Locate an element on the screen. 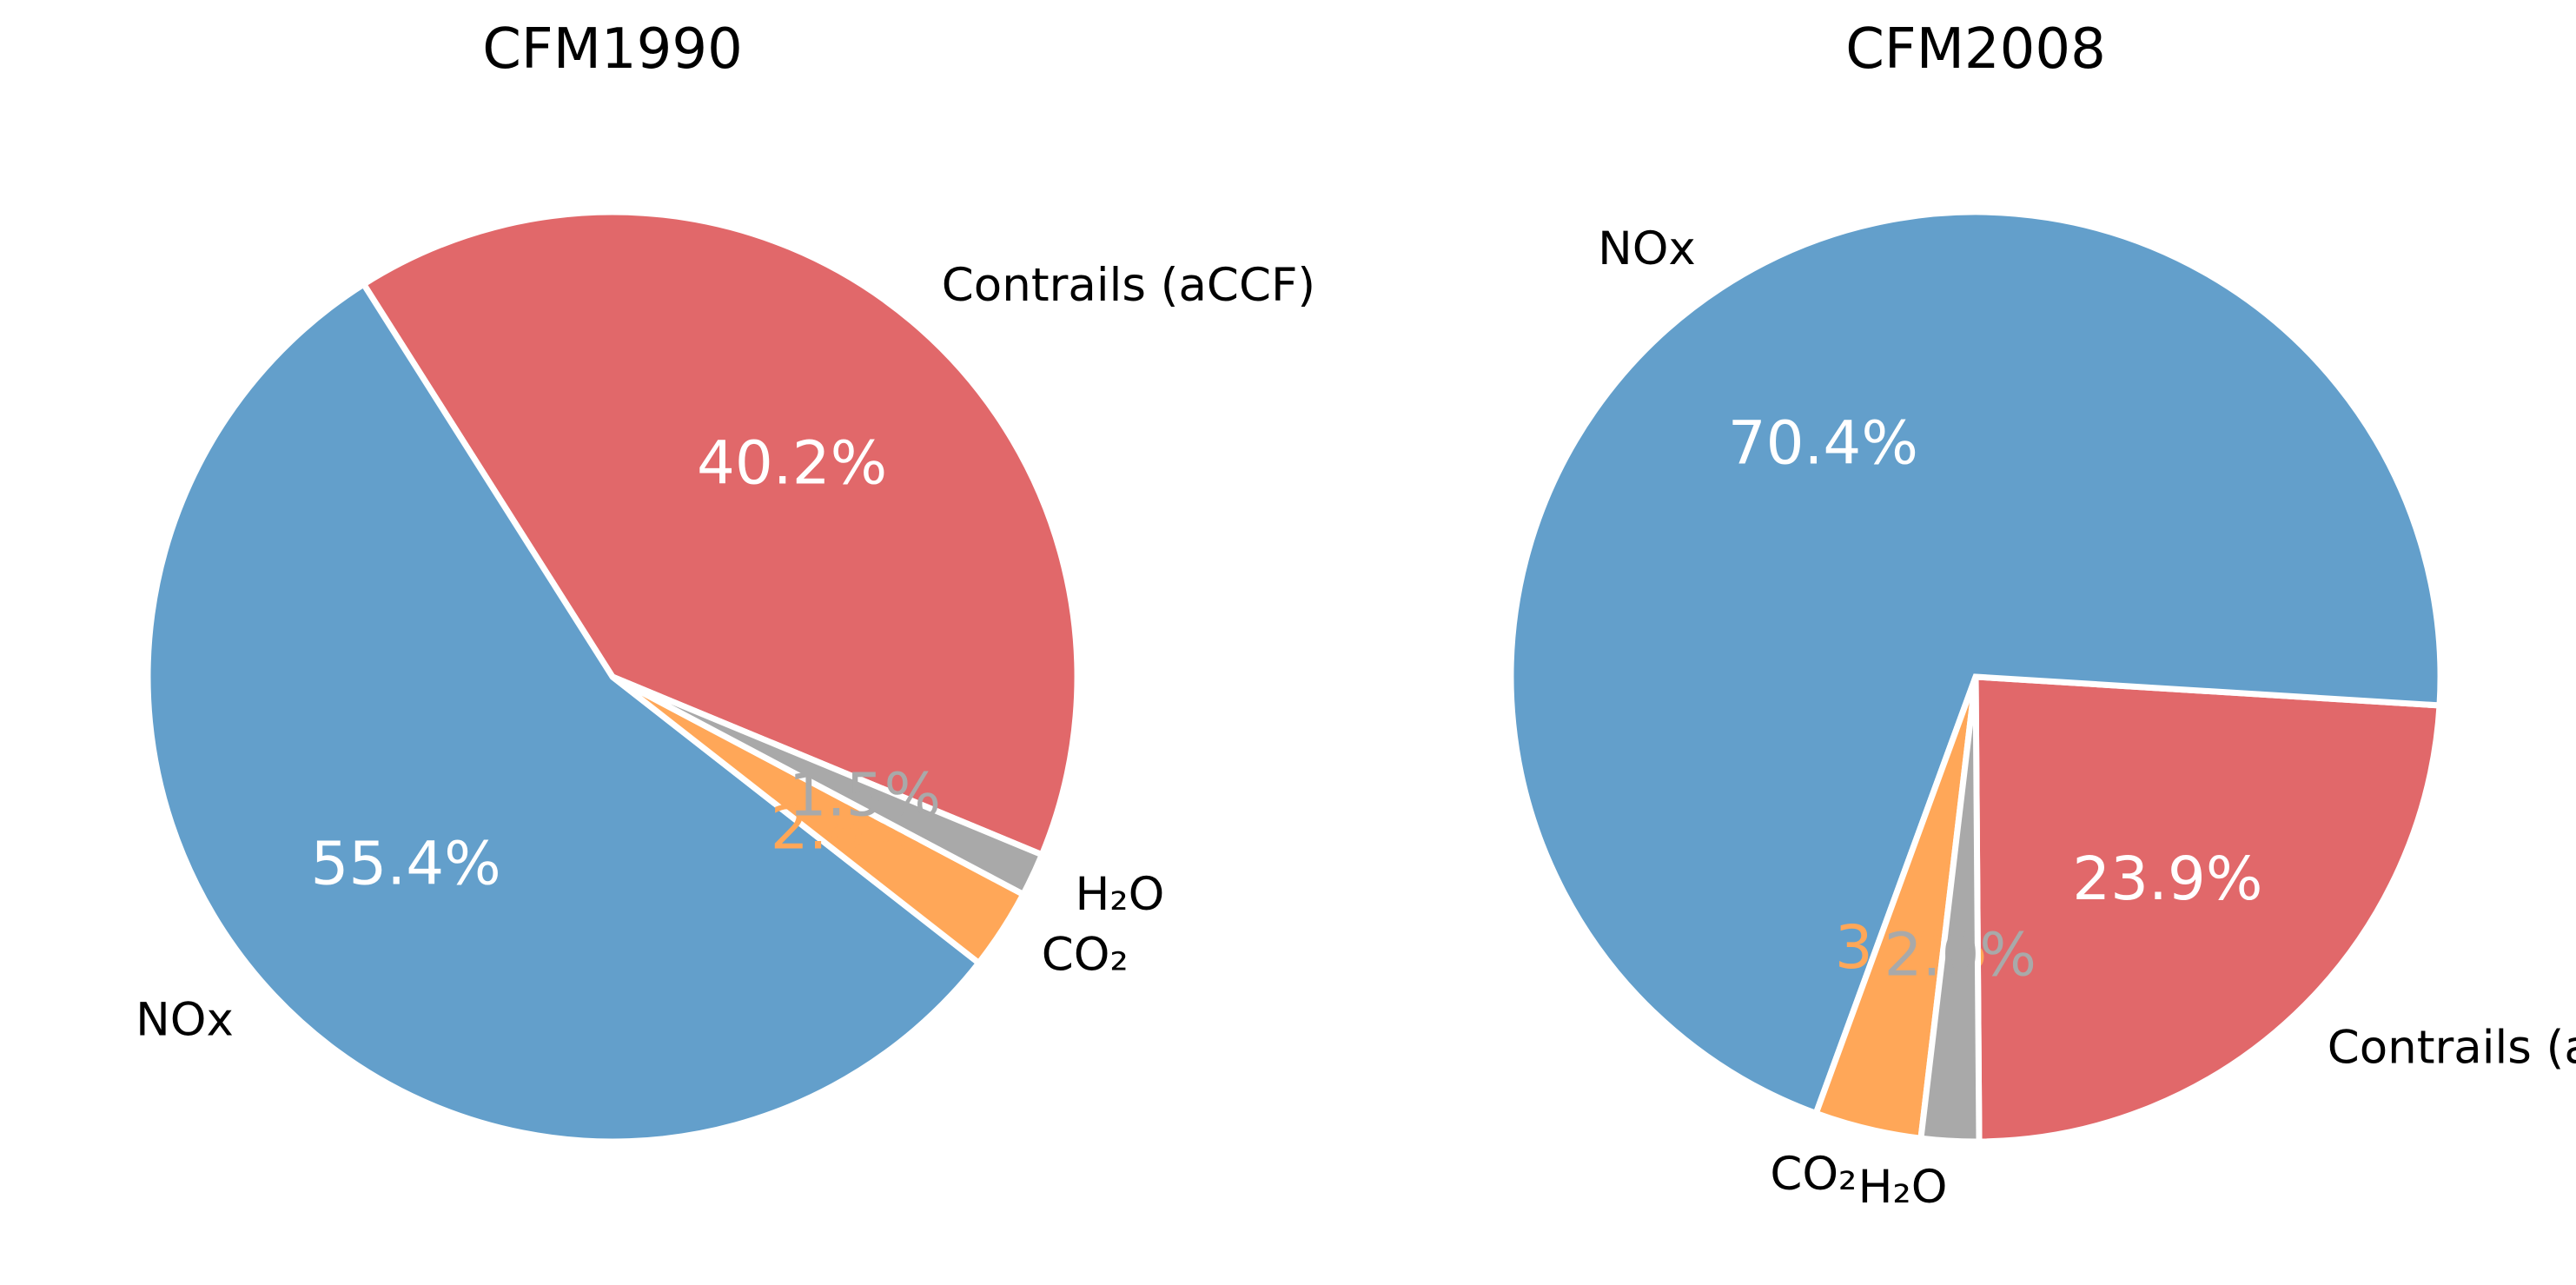 The height and width of the screenshot is (1285, 2576). slice-percentage-nox: 55.4% is located at coordinates (405, 864).